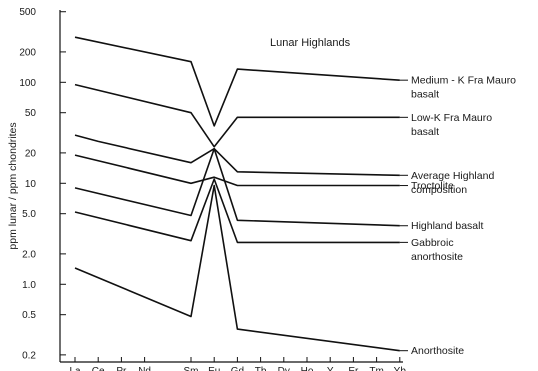  Describe the element at coordinates (451, 125) in the screenshot. I see `series-label: Low-K Fra Mauro basalt` at that location.